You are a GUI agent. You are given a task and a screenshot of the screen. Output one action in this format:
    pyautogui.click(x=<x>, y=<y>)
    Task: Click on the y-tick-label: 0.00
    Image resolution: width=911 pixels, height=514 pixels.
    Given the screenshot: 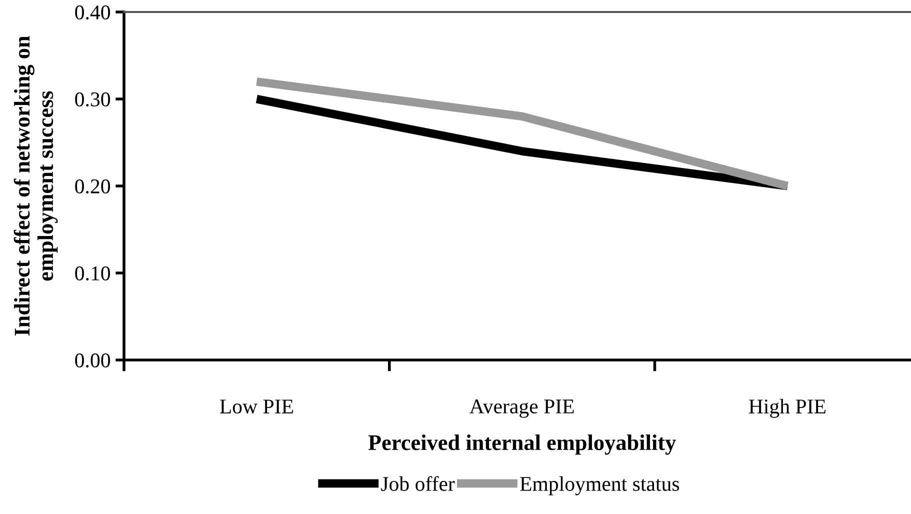 What is the action you would take?
    pyautogui.click(x=92, y=360)
    